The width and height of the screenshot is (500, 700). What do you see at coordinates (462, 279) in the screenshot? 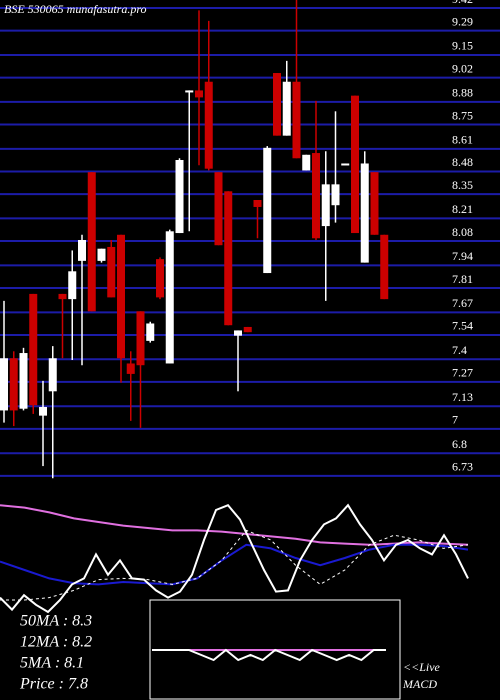
I see `y-tick-label: 7.81` at bounding box center [462, 279].